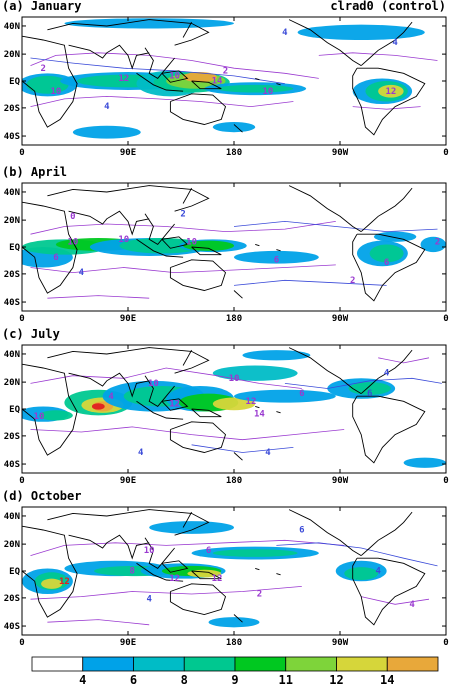 Image resolution: width=450 pixels, height=685 pixels. I want to click on lon-label: 180, so click(234, 643).